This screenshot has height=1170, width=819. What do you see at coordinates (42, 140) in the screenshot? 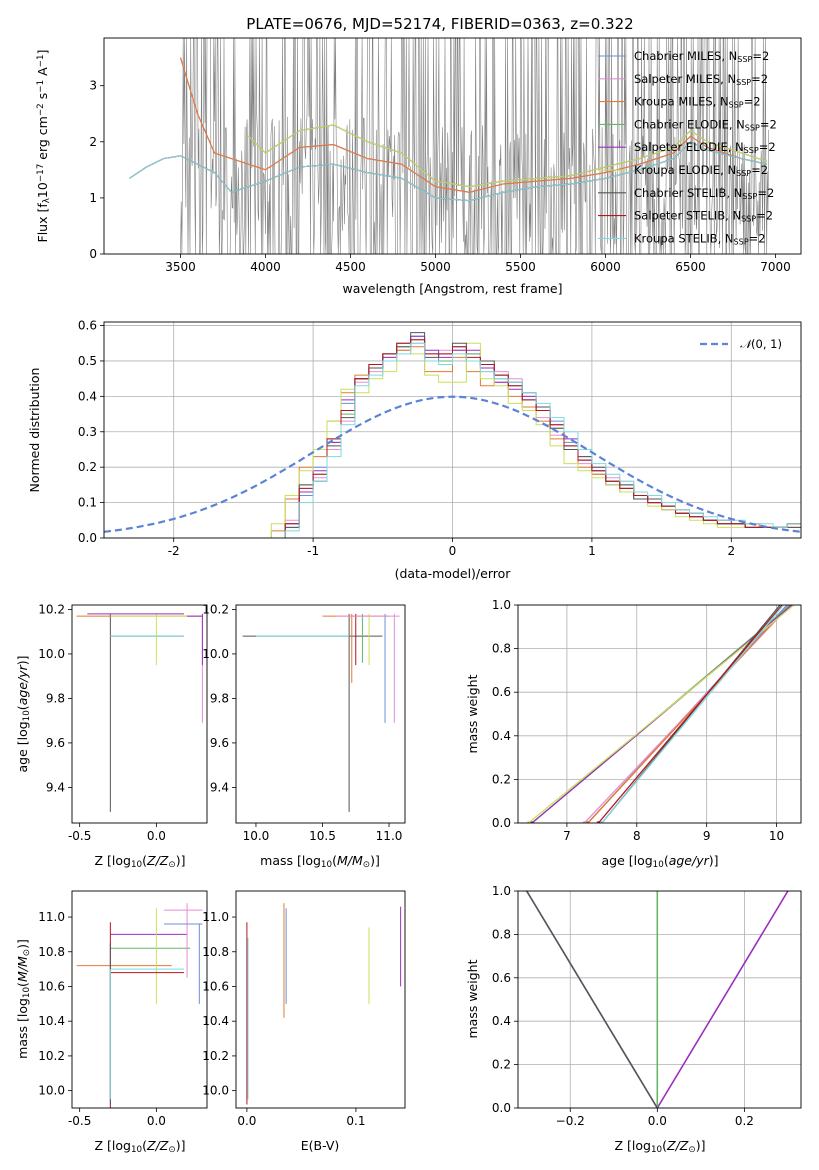
I see `label-part: erg cm` at bounding box center [42, 140].